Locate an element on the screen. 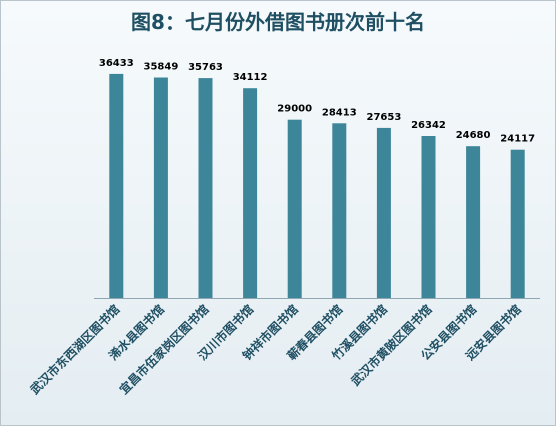  value-label: 27653 is located at coordinates (384, 117).